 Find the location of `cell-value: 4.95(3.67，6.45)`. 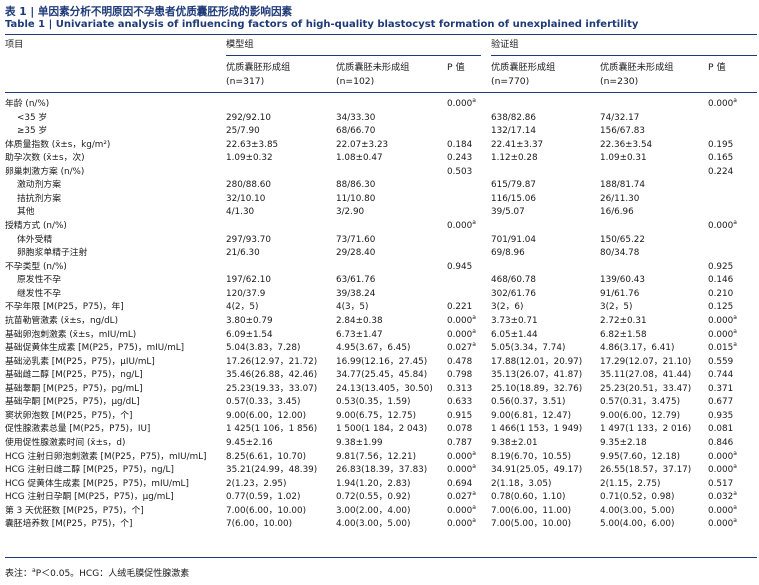

cell-value: 4.95(3.67，6.45) is located at coordinates (373, 348).